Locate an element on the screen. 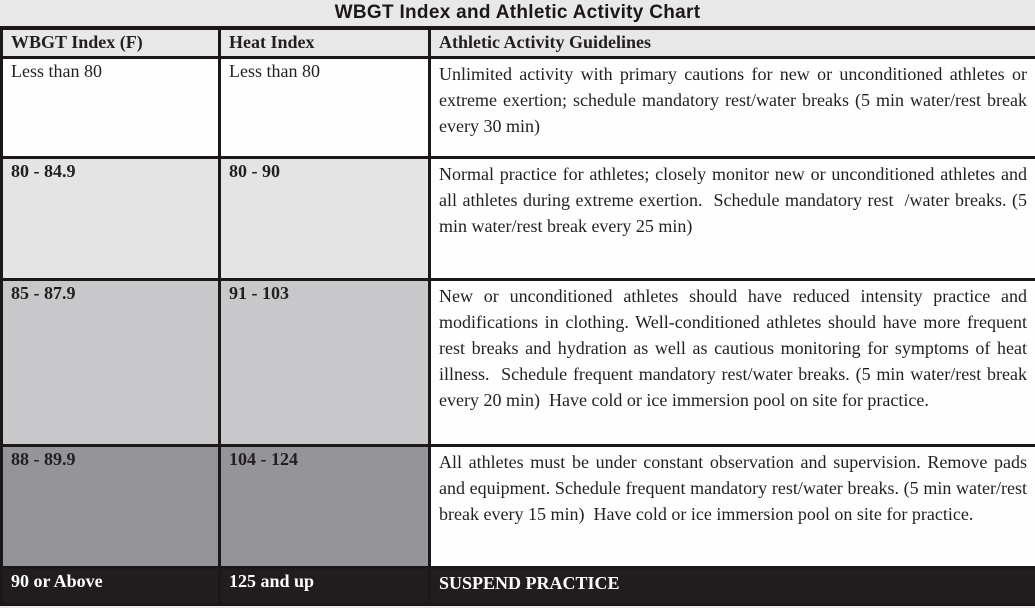  table-row-suspend-practice: 90 or Above 125 and up SUSPEND PRACTICE is located at coordinates (517, 585).